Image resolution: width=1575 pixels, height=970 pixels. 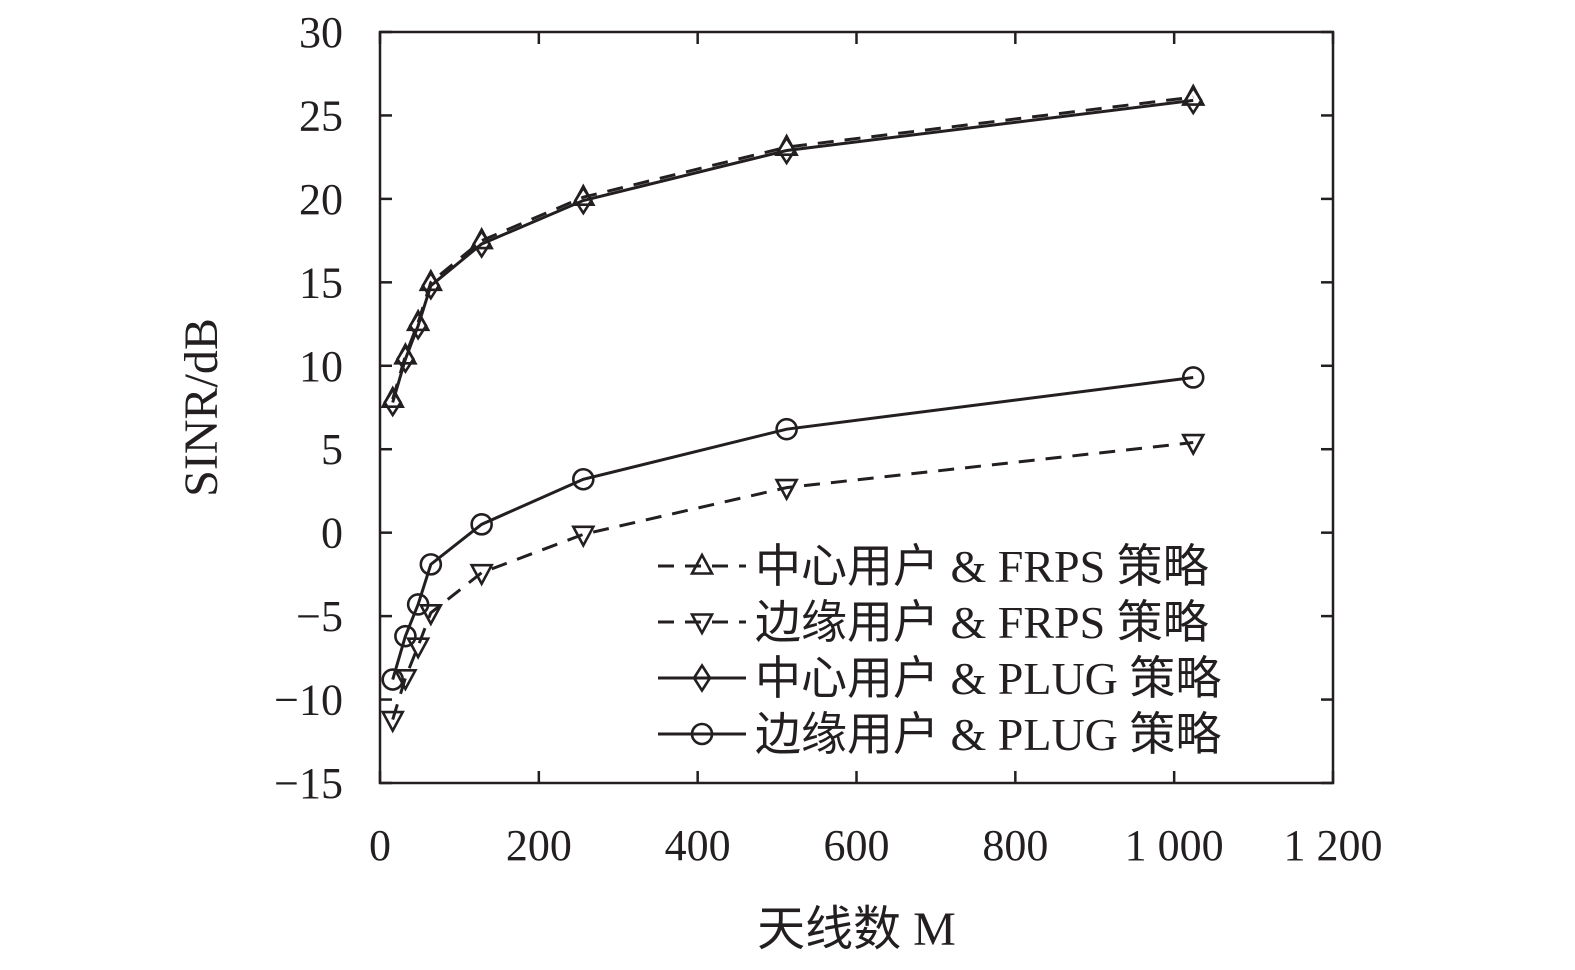 I want to click on legend-entry: 中心用户 & FRPS 策略, so click(x=933, y=566).